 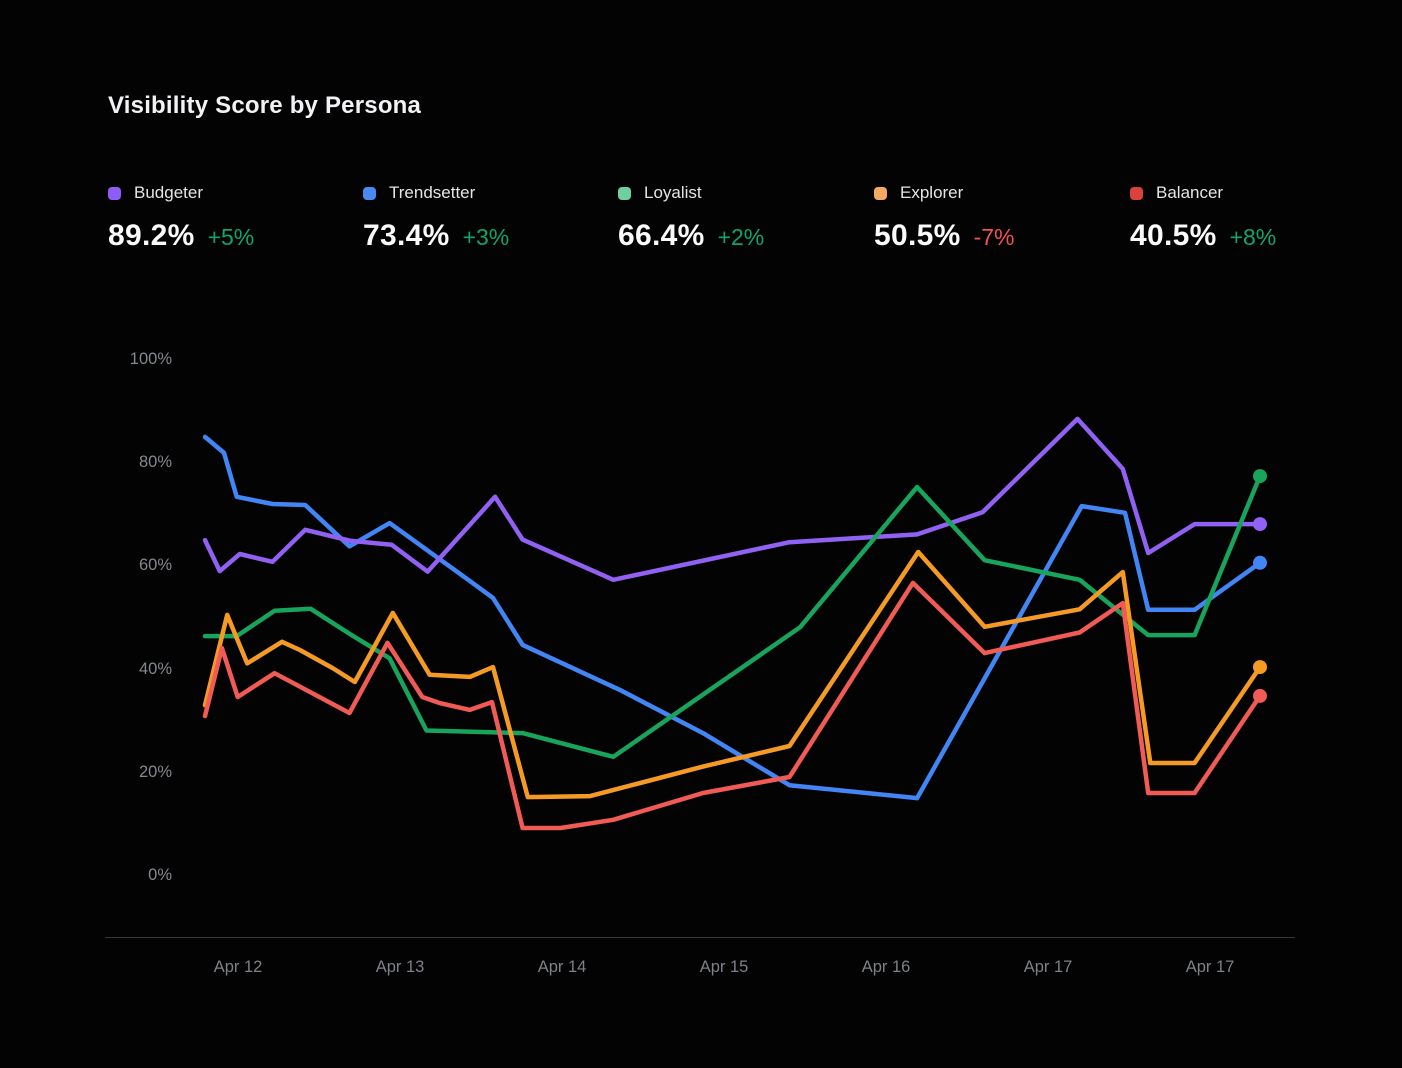 I want to click on legend-swatch-balancer, so click(x=1136, y=193).